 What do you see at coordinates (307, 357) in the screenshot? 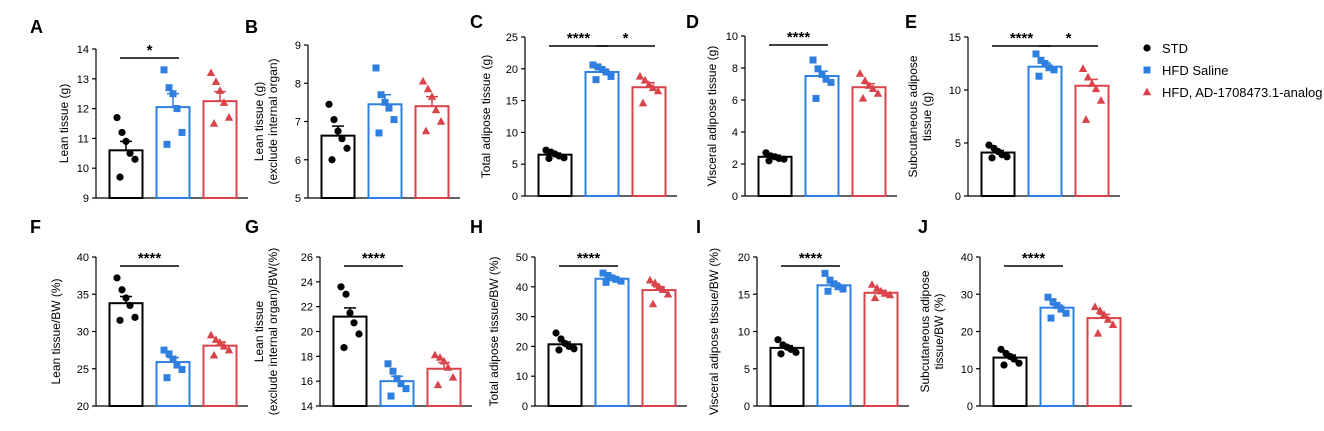
I see `y-tick-label: 18` at bounding box center [307, 357].